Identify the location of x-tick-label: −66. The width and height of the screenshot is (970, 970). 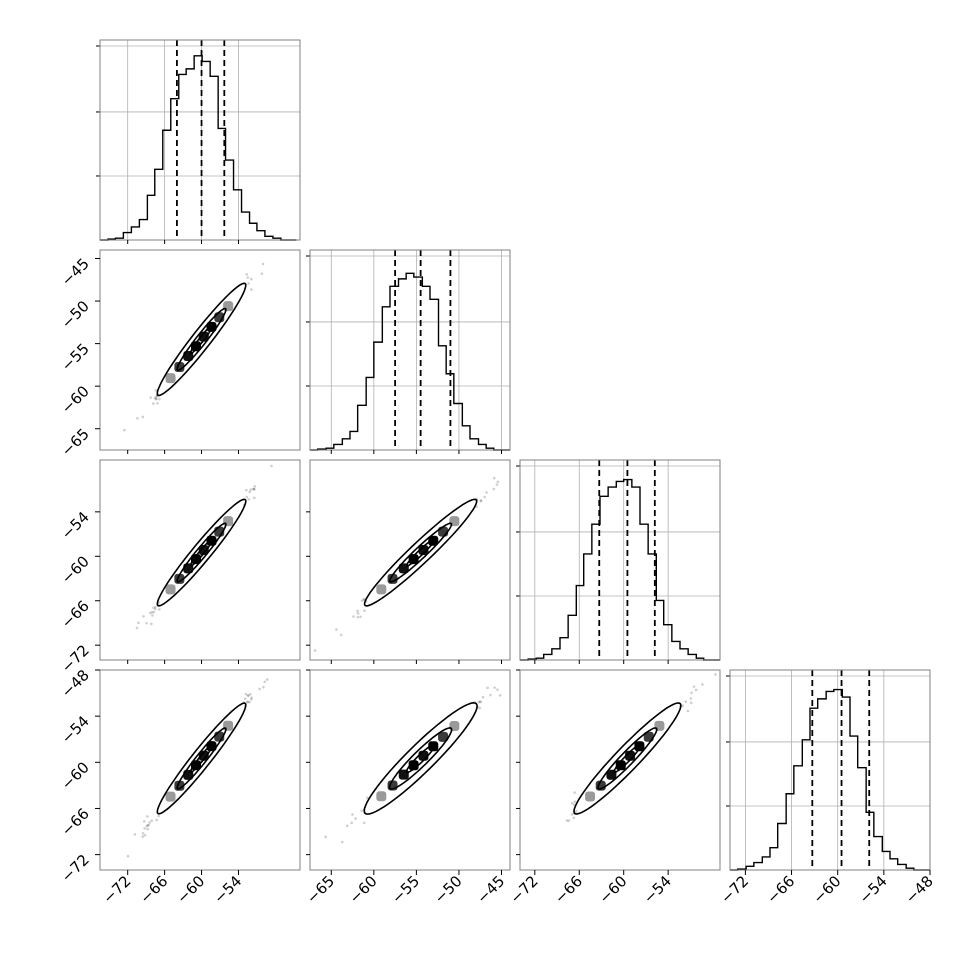
(780, 889).